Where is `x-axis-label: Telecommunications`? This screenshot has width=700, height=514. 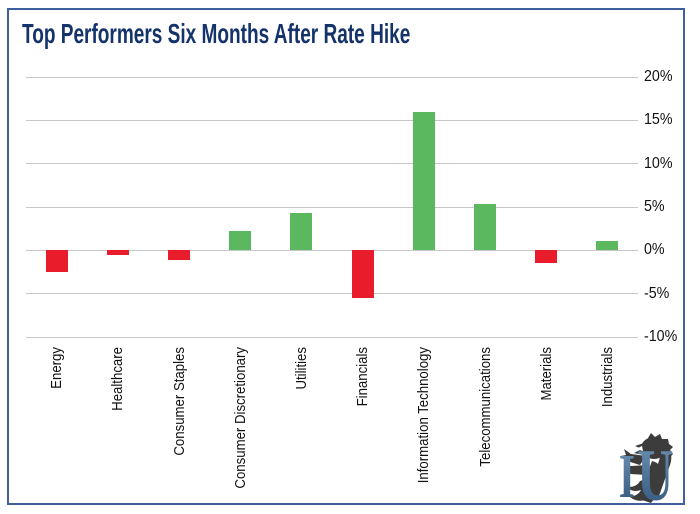 x-axis-label: Telecommunications is located at coordinates (485, 407).